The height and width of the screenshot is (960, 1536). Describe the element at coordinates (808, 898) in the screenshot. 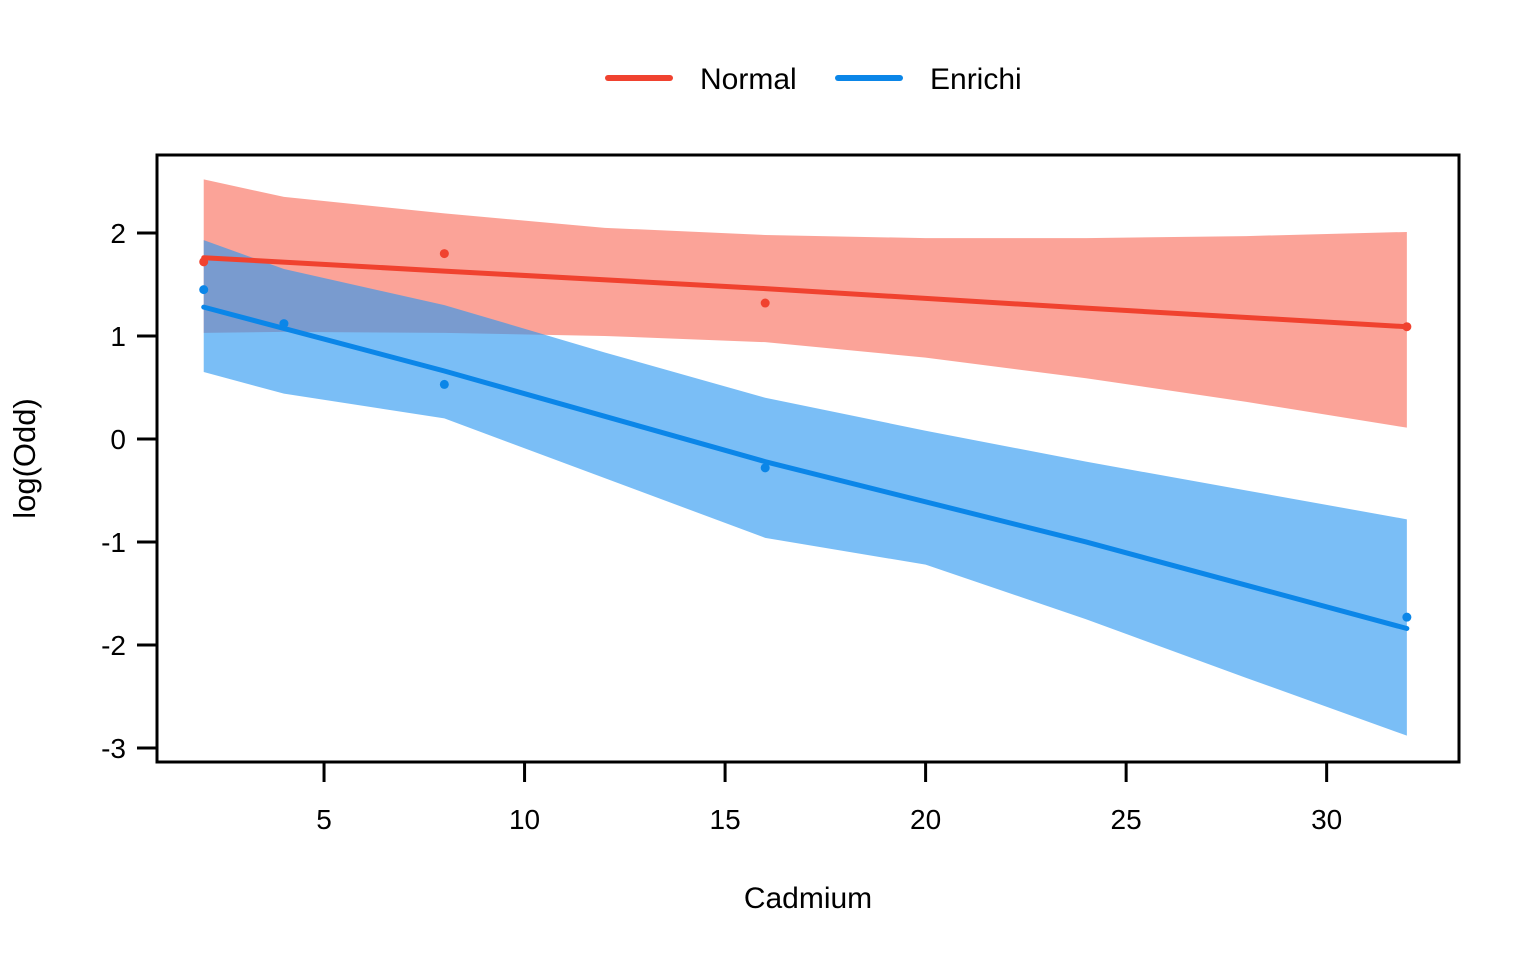

I see `x-axis-title: Cadmium` at that location.